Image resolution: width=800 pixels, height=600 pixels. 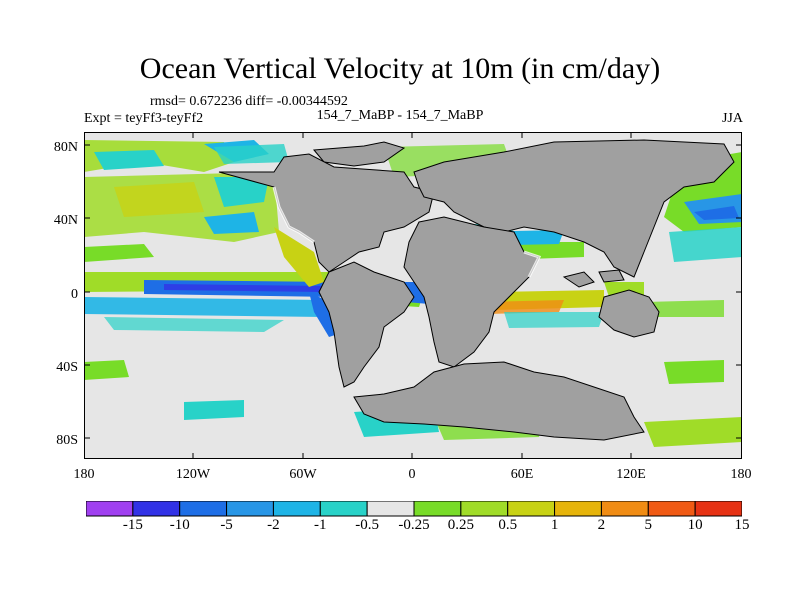 What do you see at coordinates (522, 474) in the screenshot?
I see `lon-label-60e: 60E` at bounding box center [522, 474].